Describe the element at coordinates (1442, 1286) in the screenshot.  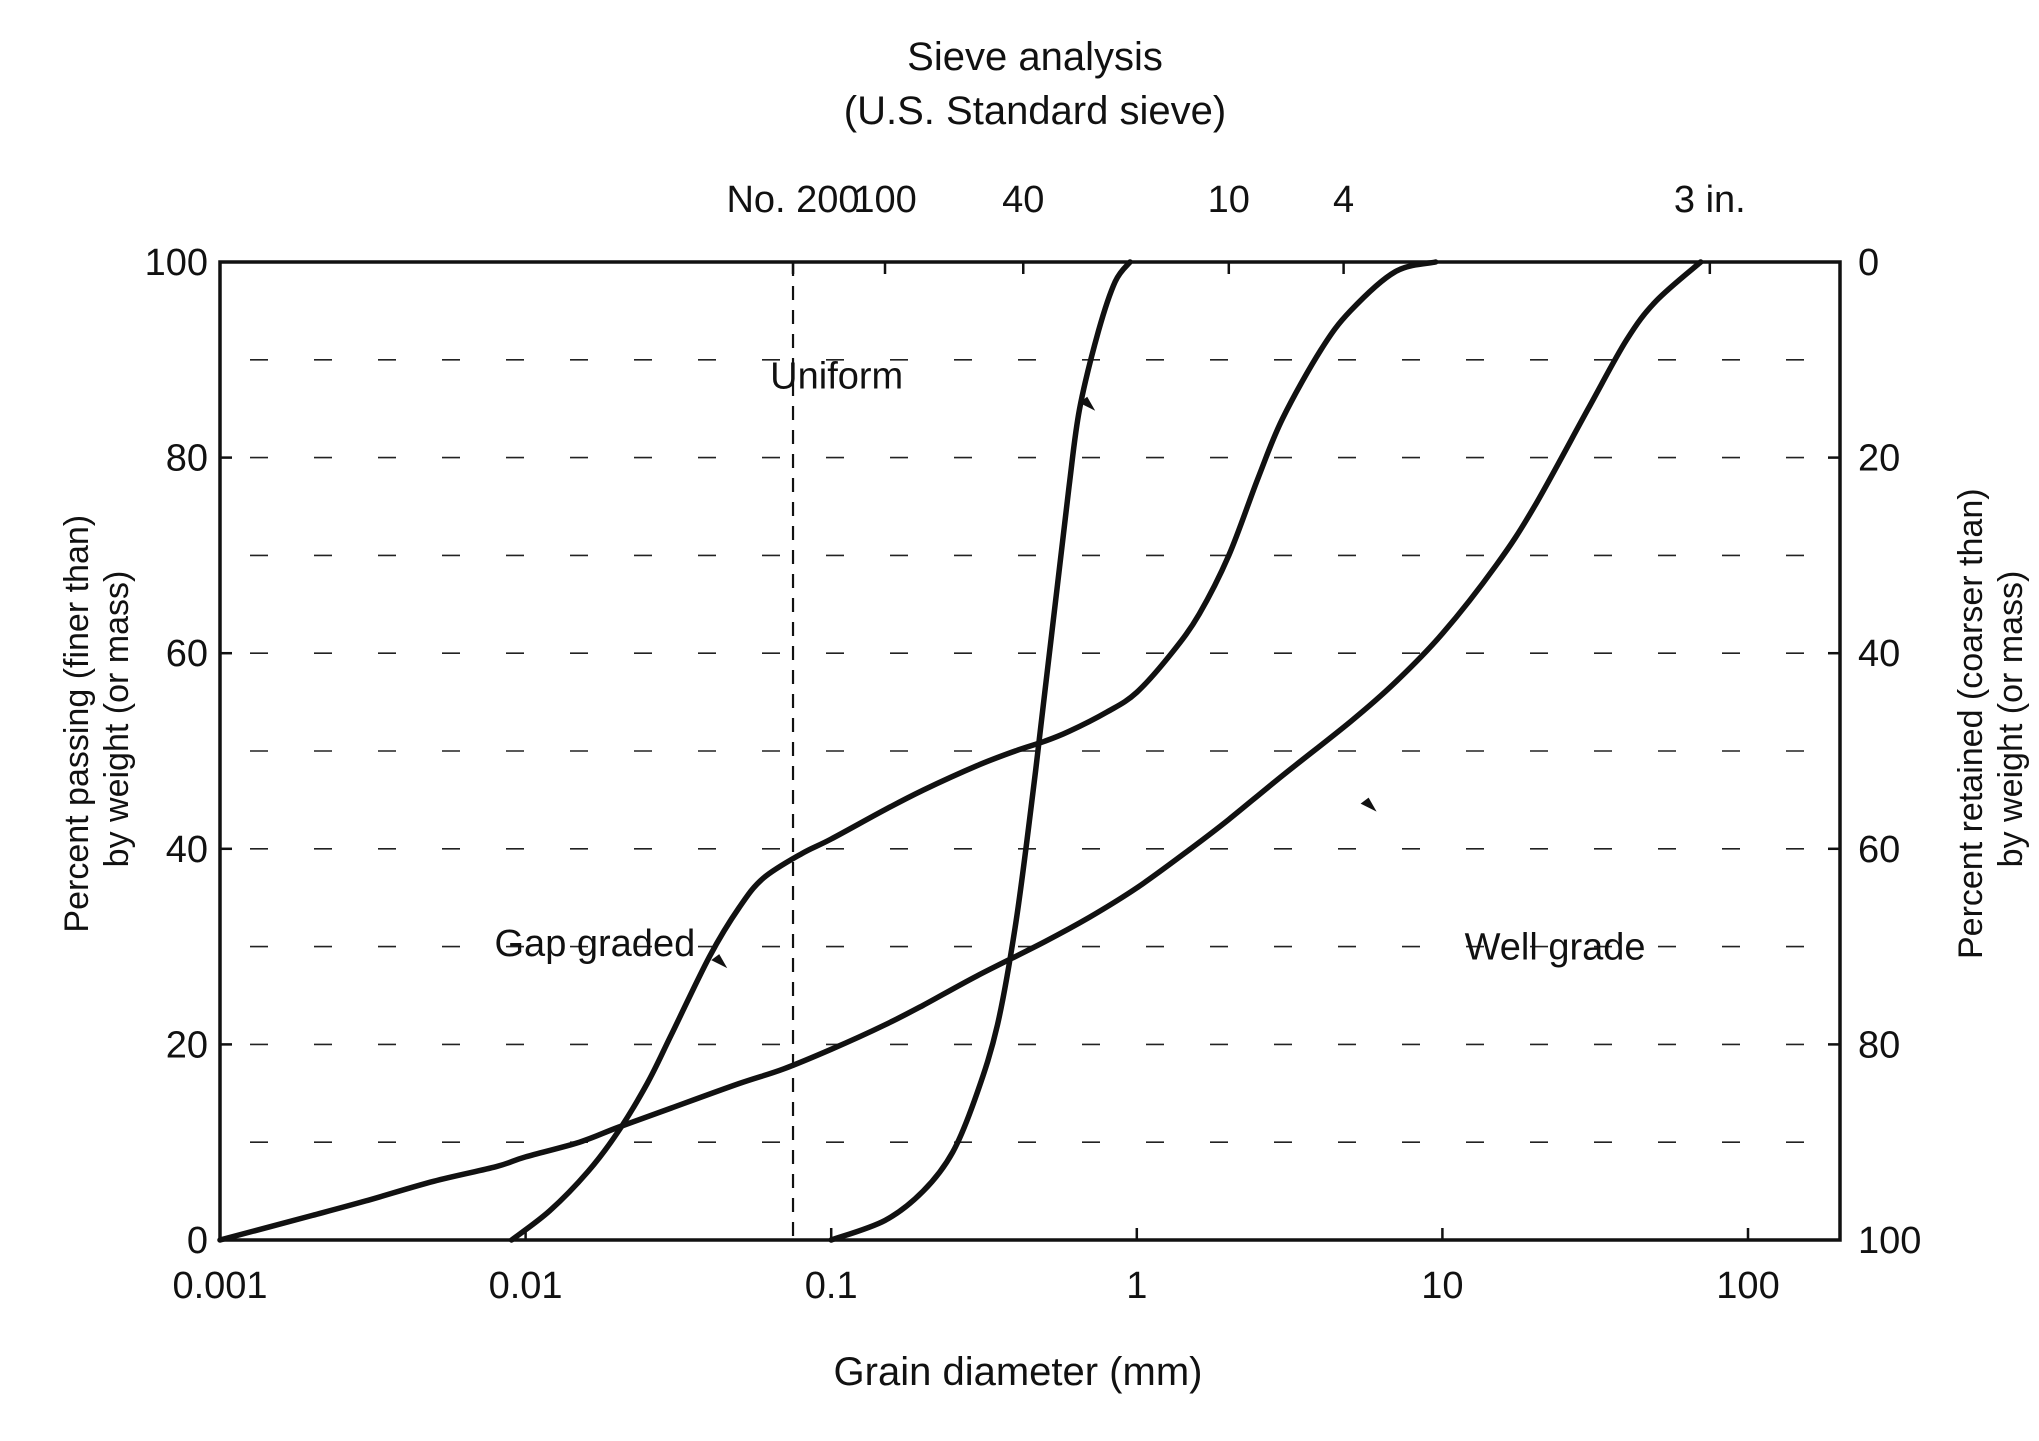
I see `x-tick-label: 10` at that location.